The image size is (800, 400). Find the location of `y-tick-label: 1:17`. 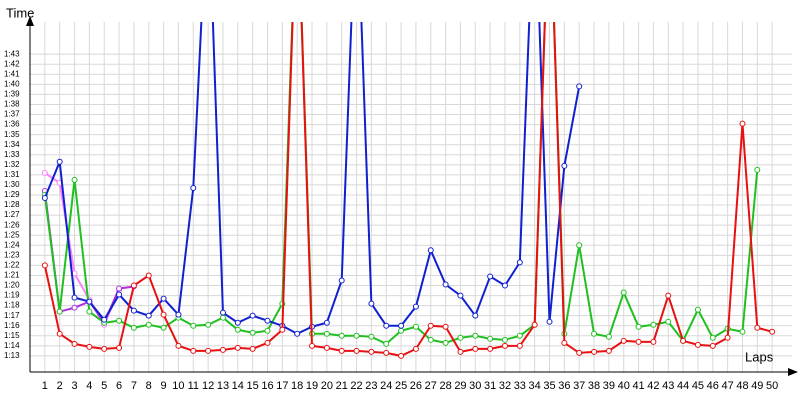

y-tick-label: 1:17 is located at coordinates (12, 315).